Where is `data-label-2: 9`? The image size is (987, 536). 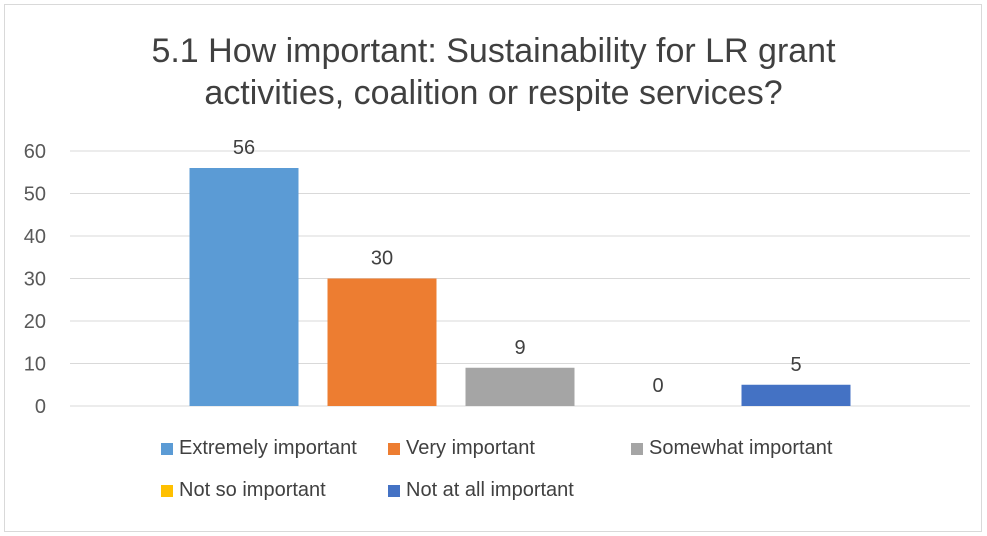 data-label-2: 9 is located at coordinates (519, 348).